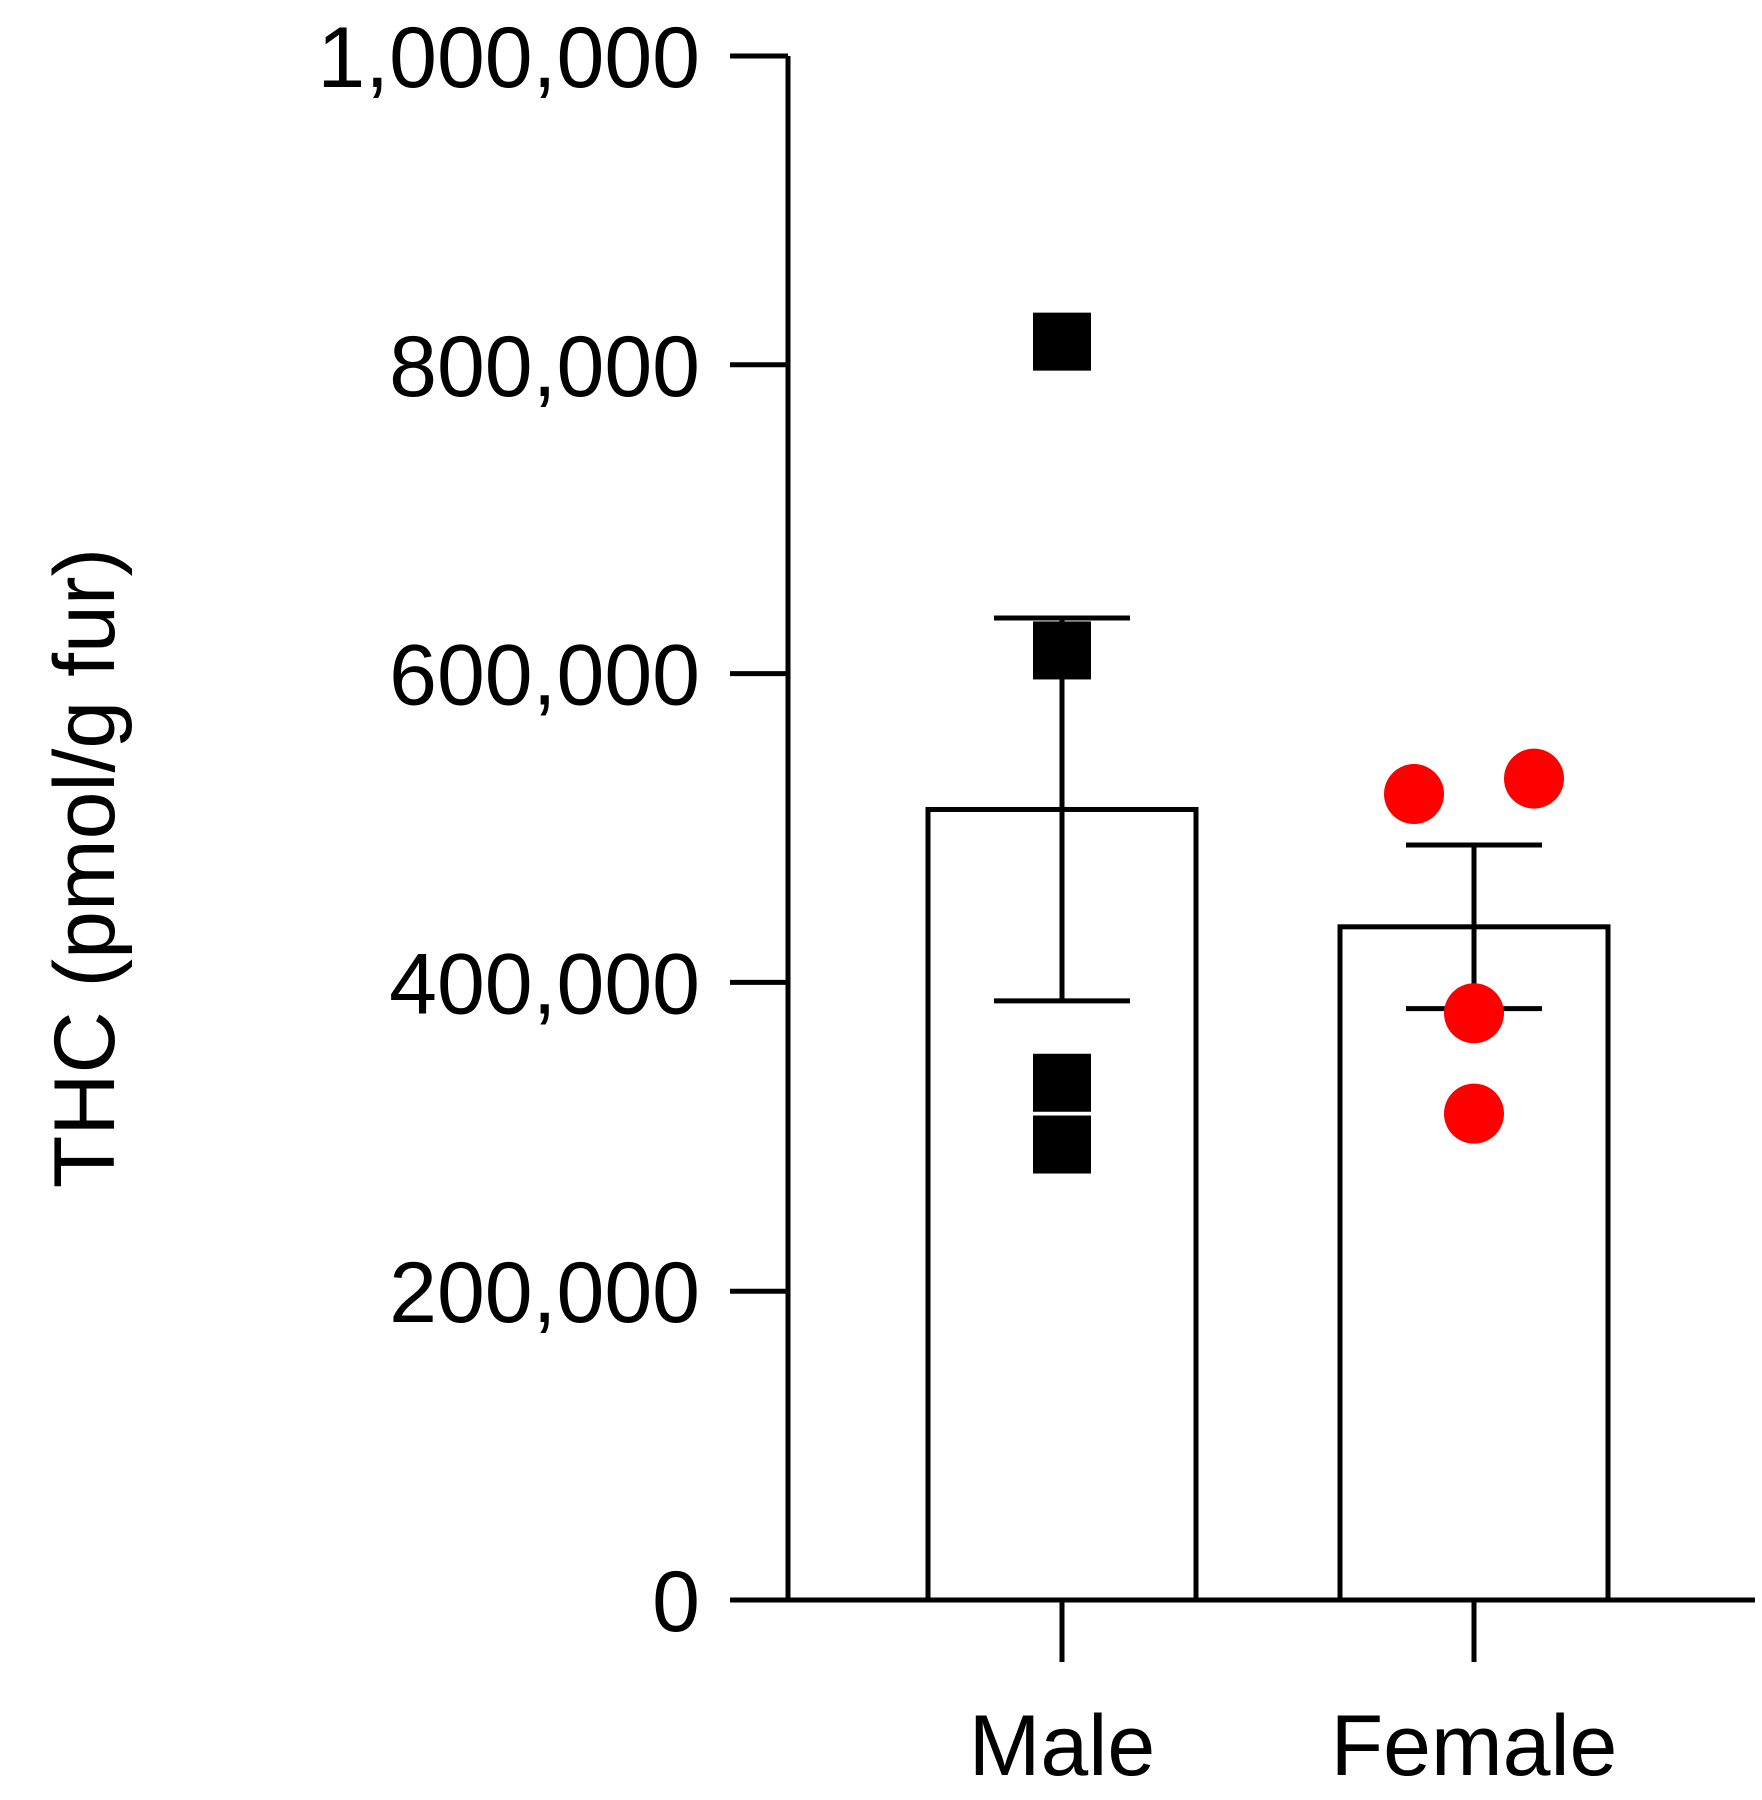 The width and height of the screenshot is (1762, 1800). I want to click on y-axis-title-group: THC (pmol/g fur), so click(85, 868).